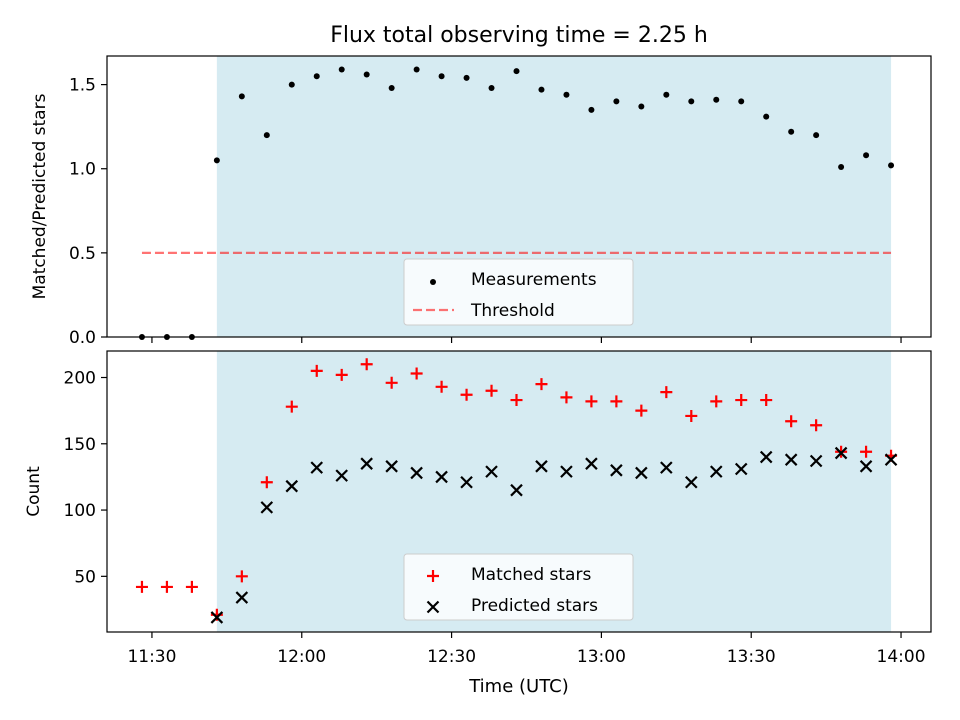 The width and height of the screenshot is (960, 720). What do you see at coordinates (451, 657) in the screenshot?
I see `x-tick-label: 12:30` at bounding box center [451, 657].